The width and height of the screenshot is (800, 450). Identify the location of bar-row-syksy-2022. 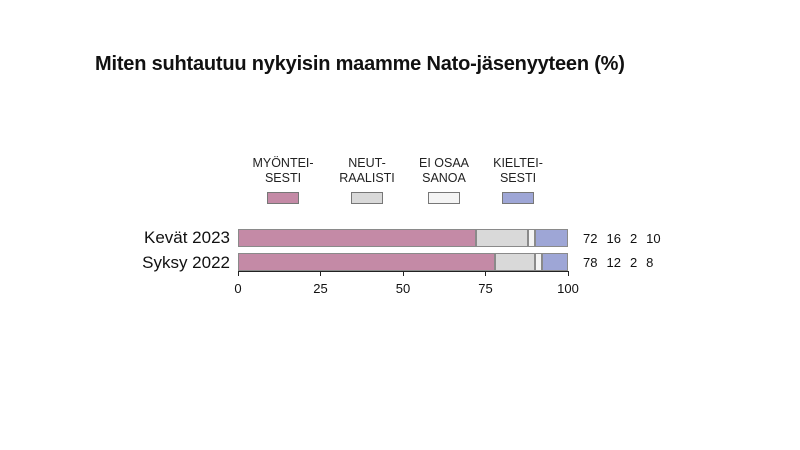
(403, 262).